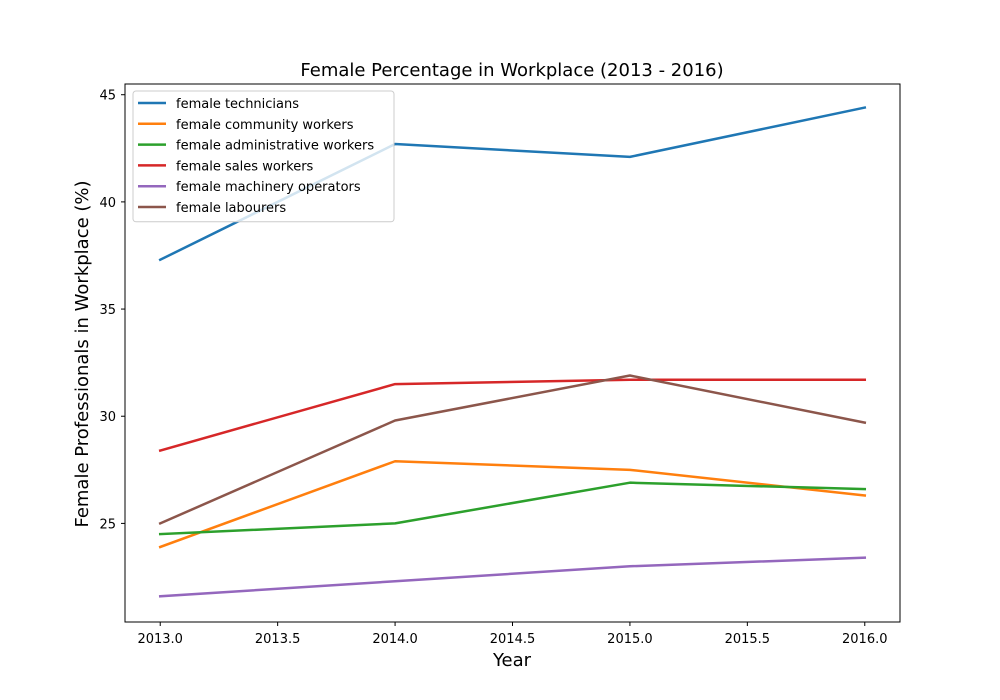 This screenshot has width=1000, height=700. Describe the element at coordinates (82, 353) in the screenshot. I see `y-axis-label: Female Professionals in Workplace (%)` at that location.